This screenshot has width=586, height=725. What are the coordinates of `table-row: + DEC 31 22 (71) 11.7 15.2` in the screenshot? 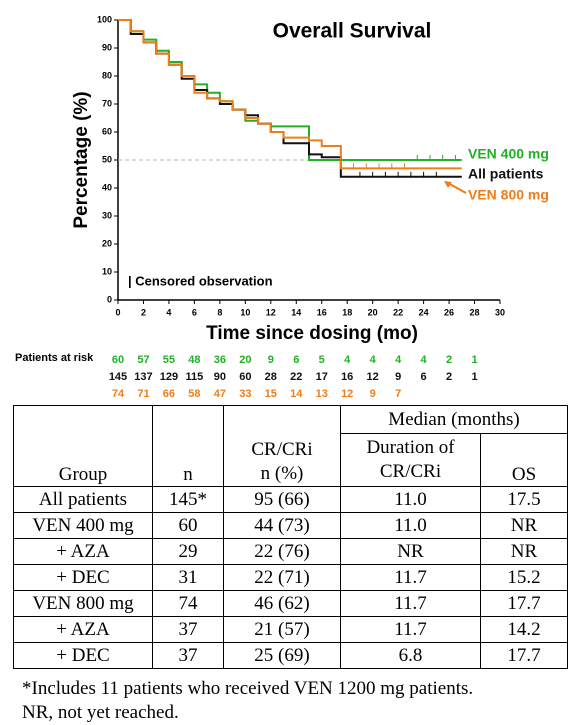 It's located at (290, 577).